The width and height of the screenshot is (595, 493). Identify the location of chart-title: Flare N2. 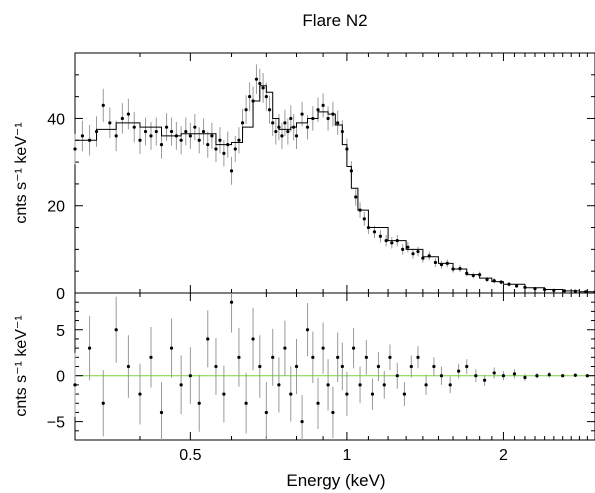
(334, 20).